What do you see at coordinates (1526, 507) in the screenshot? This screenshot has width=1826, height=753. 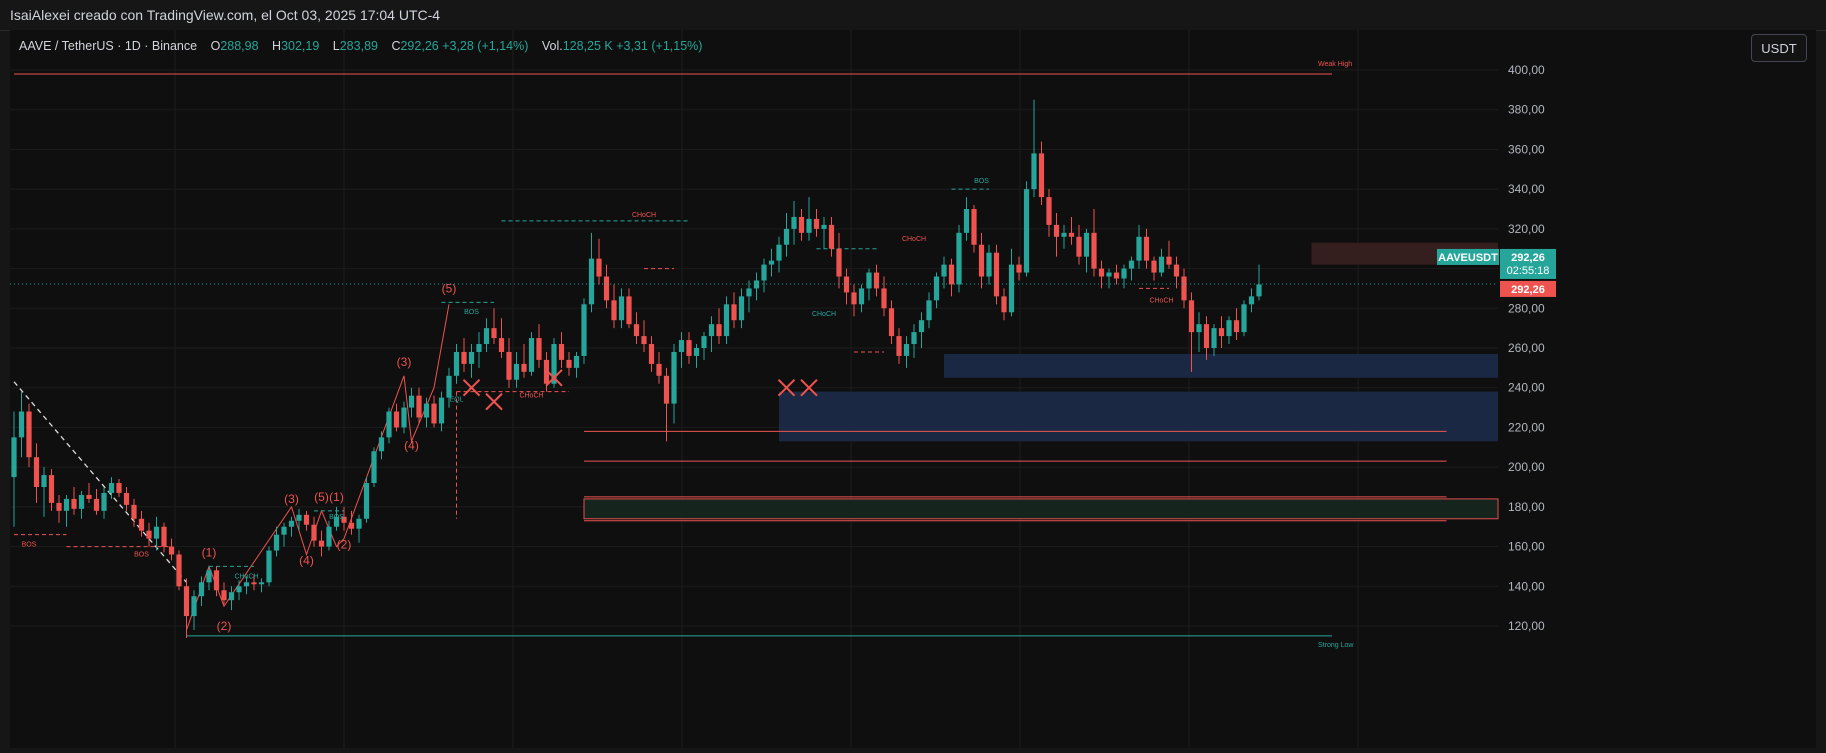 I see `y-tick-label: 180,00` at bounding box center [1526, 507].